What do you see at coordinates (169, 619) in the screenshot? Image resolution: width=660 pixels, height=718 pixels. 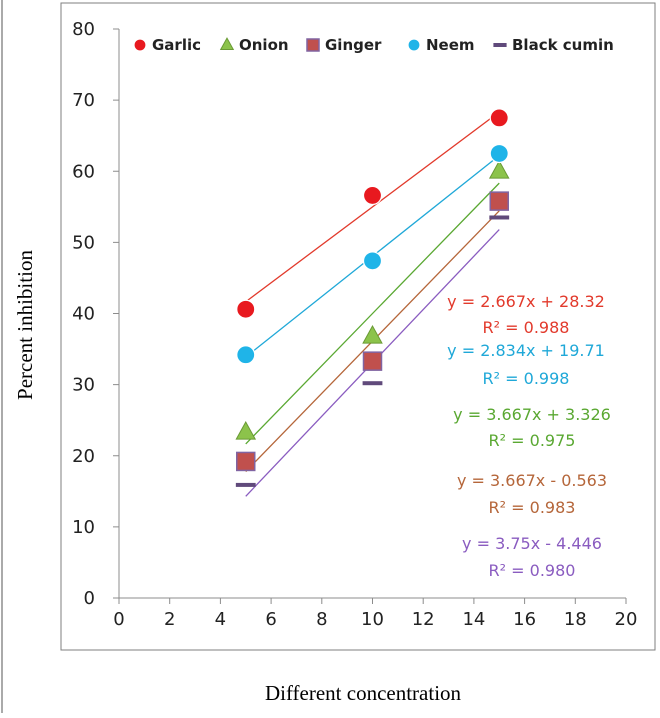 I see `x-tick-label: 2` at bounding box center [169, 619].